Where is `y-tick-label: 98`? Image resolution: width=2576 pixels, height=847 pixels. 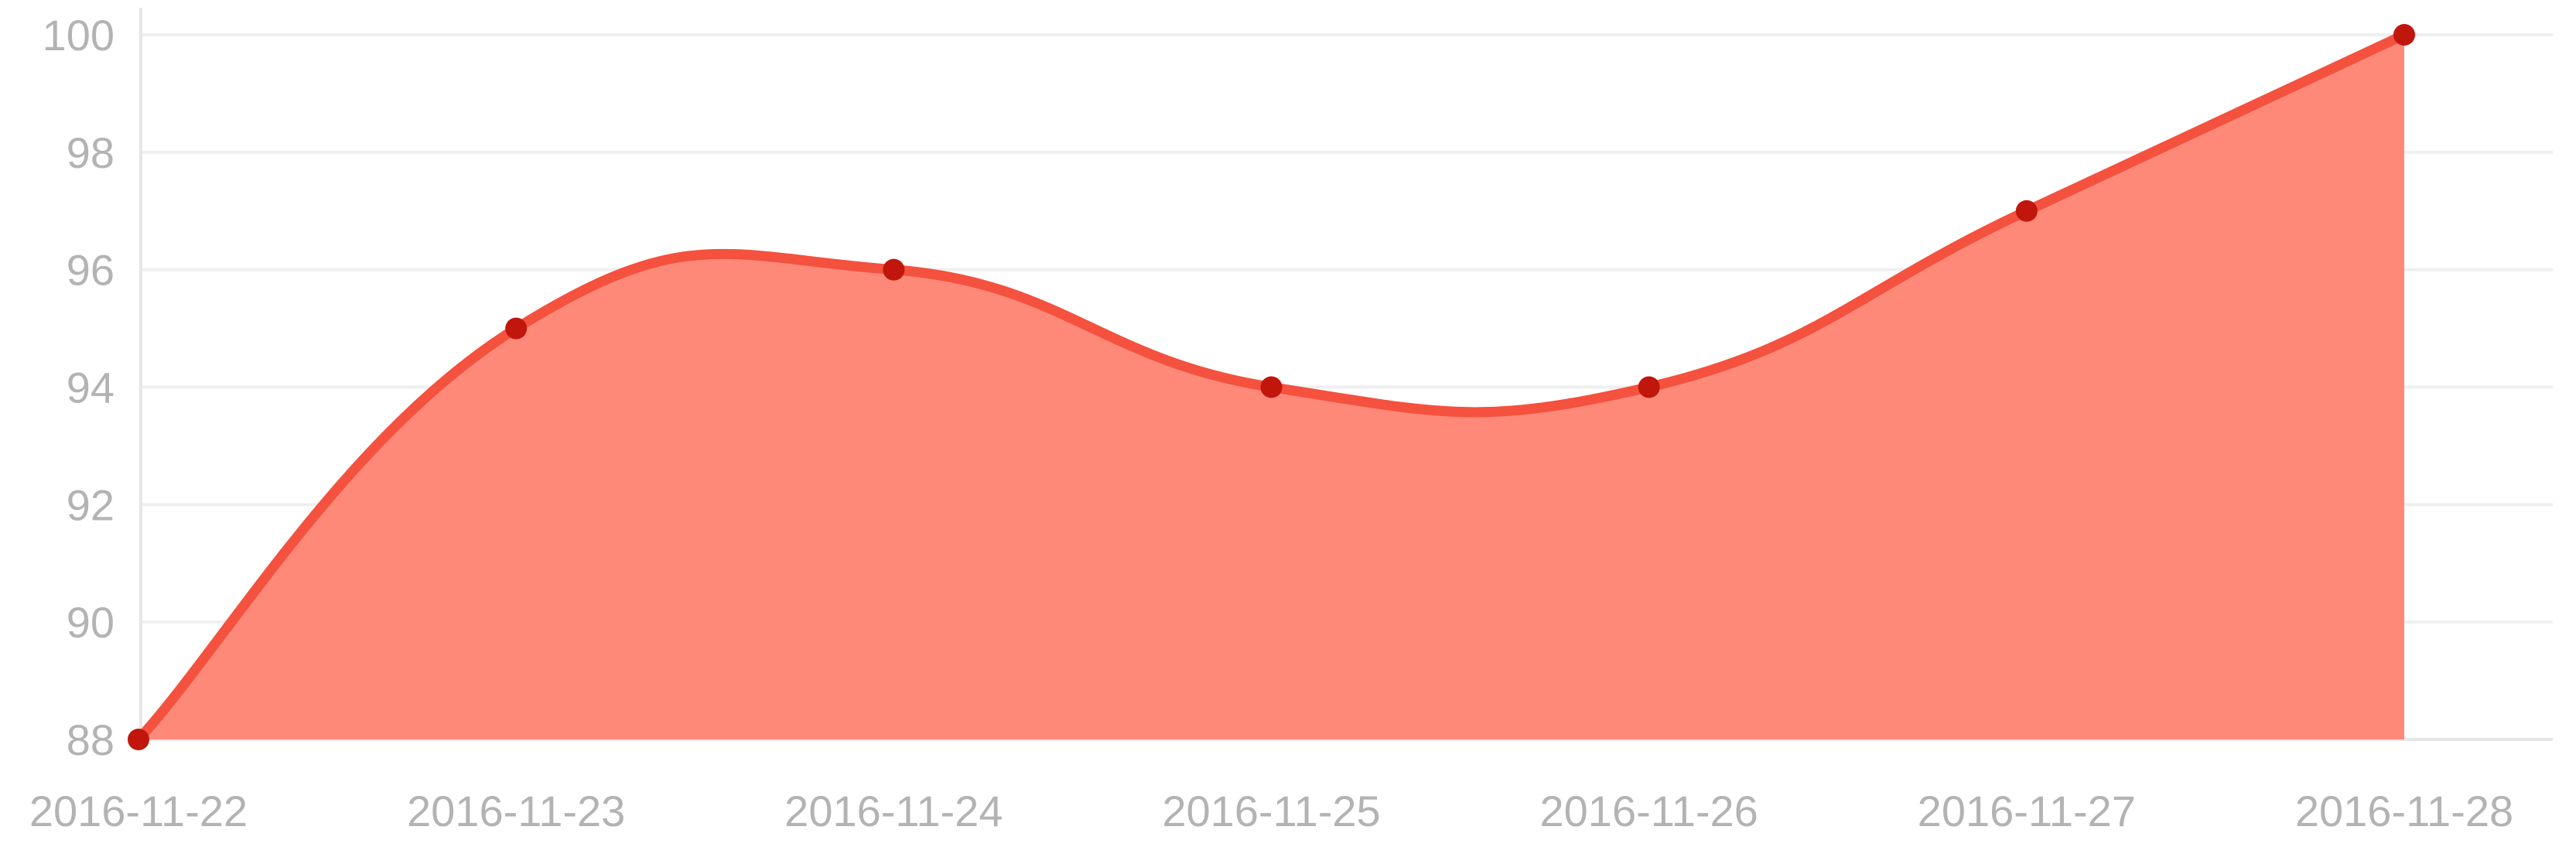 y-tick-label: 98 is located at coordinates (90, 152).